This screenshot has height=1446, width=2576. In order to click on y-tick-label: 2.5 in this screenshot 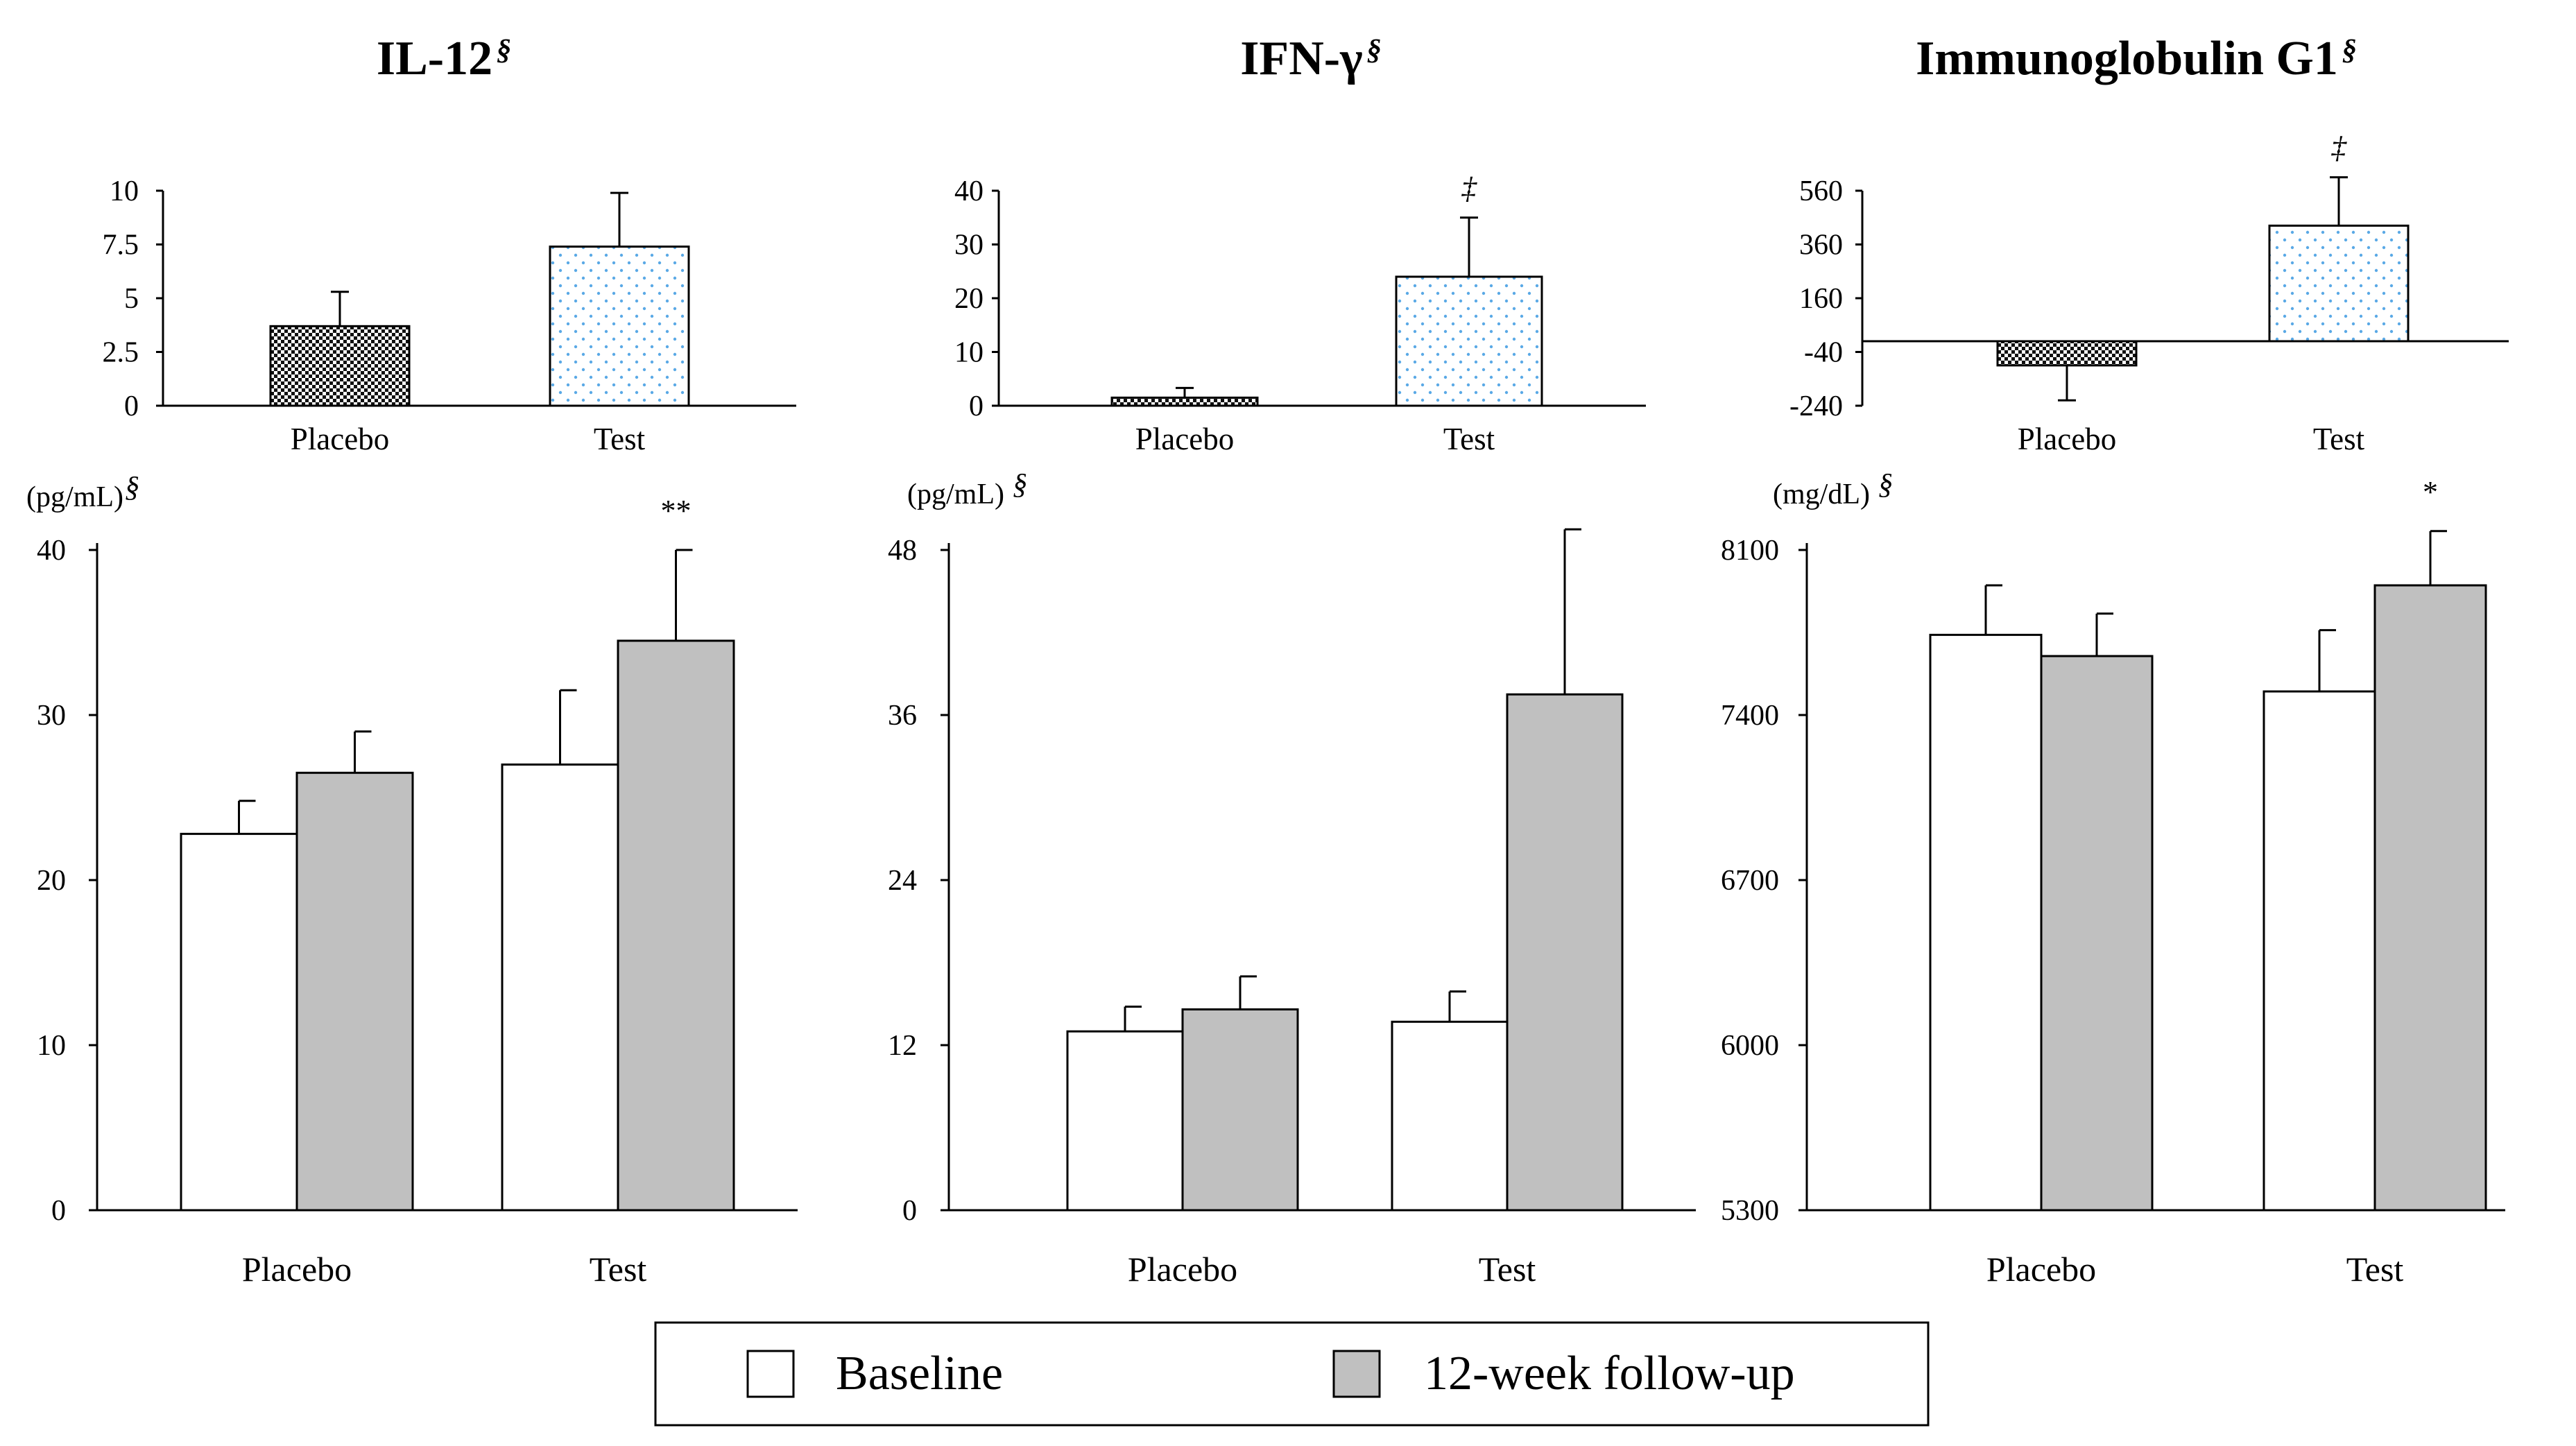, I will do `click(121, 353)`.